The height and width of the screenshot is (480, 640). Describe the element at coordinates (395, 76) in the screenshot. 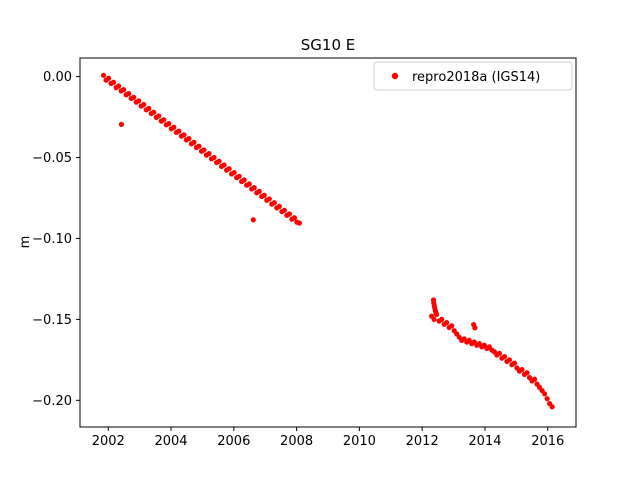

I see `legend-marker-icon` at that location.